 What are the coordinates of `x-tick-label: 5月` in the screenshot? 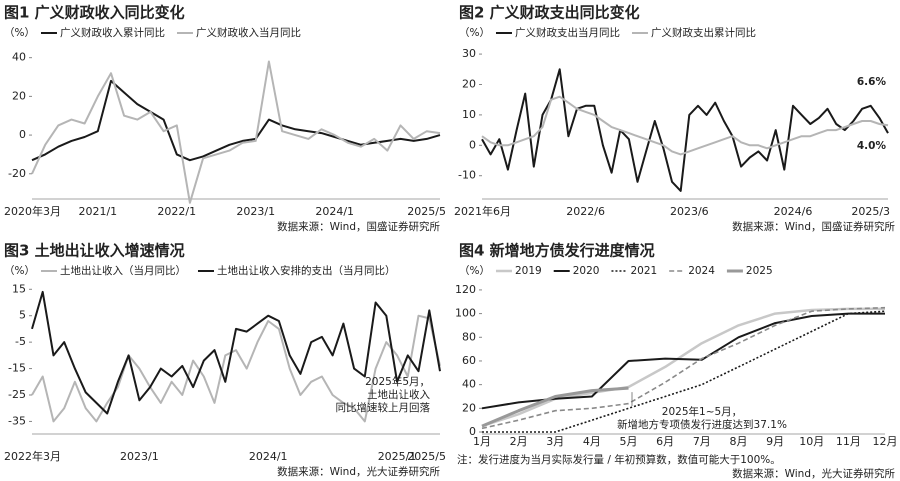 It's located at (629, 441).